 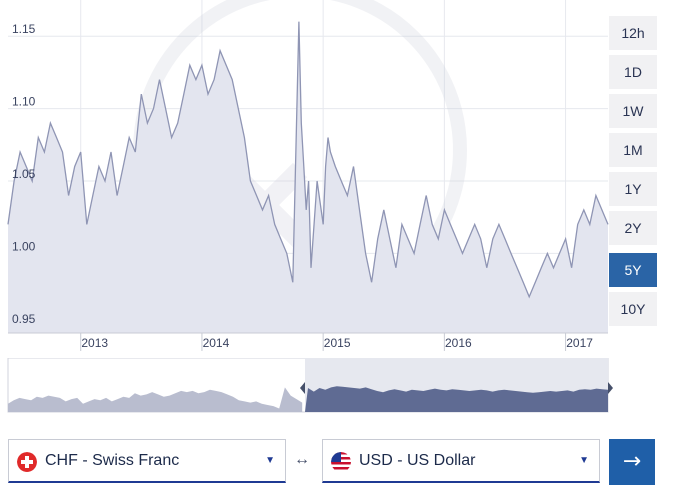 What do you see at coordinates (458, 343) in the screenshot?
I see `x-tick-label: 2016` at bounding box center [458, 343].